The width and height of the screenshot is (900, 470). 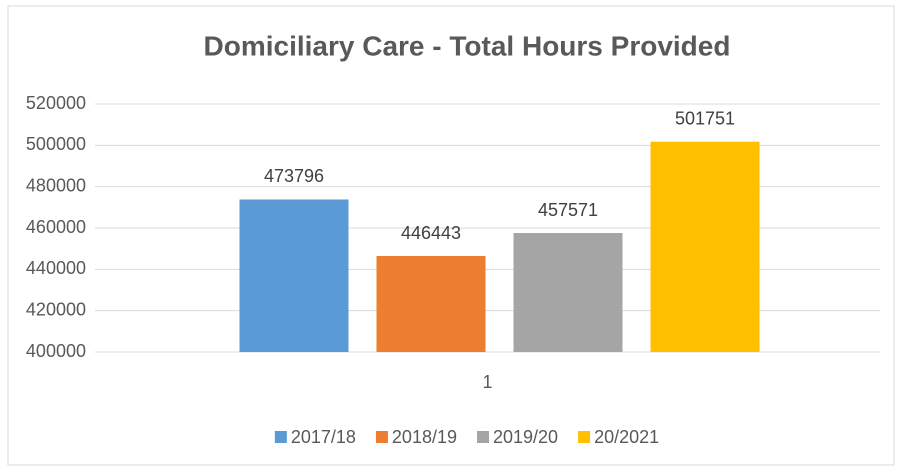 I want to click on legend-label: 2017/18, so click(x=323, y=437).